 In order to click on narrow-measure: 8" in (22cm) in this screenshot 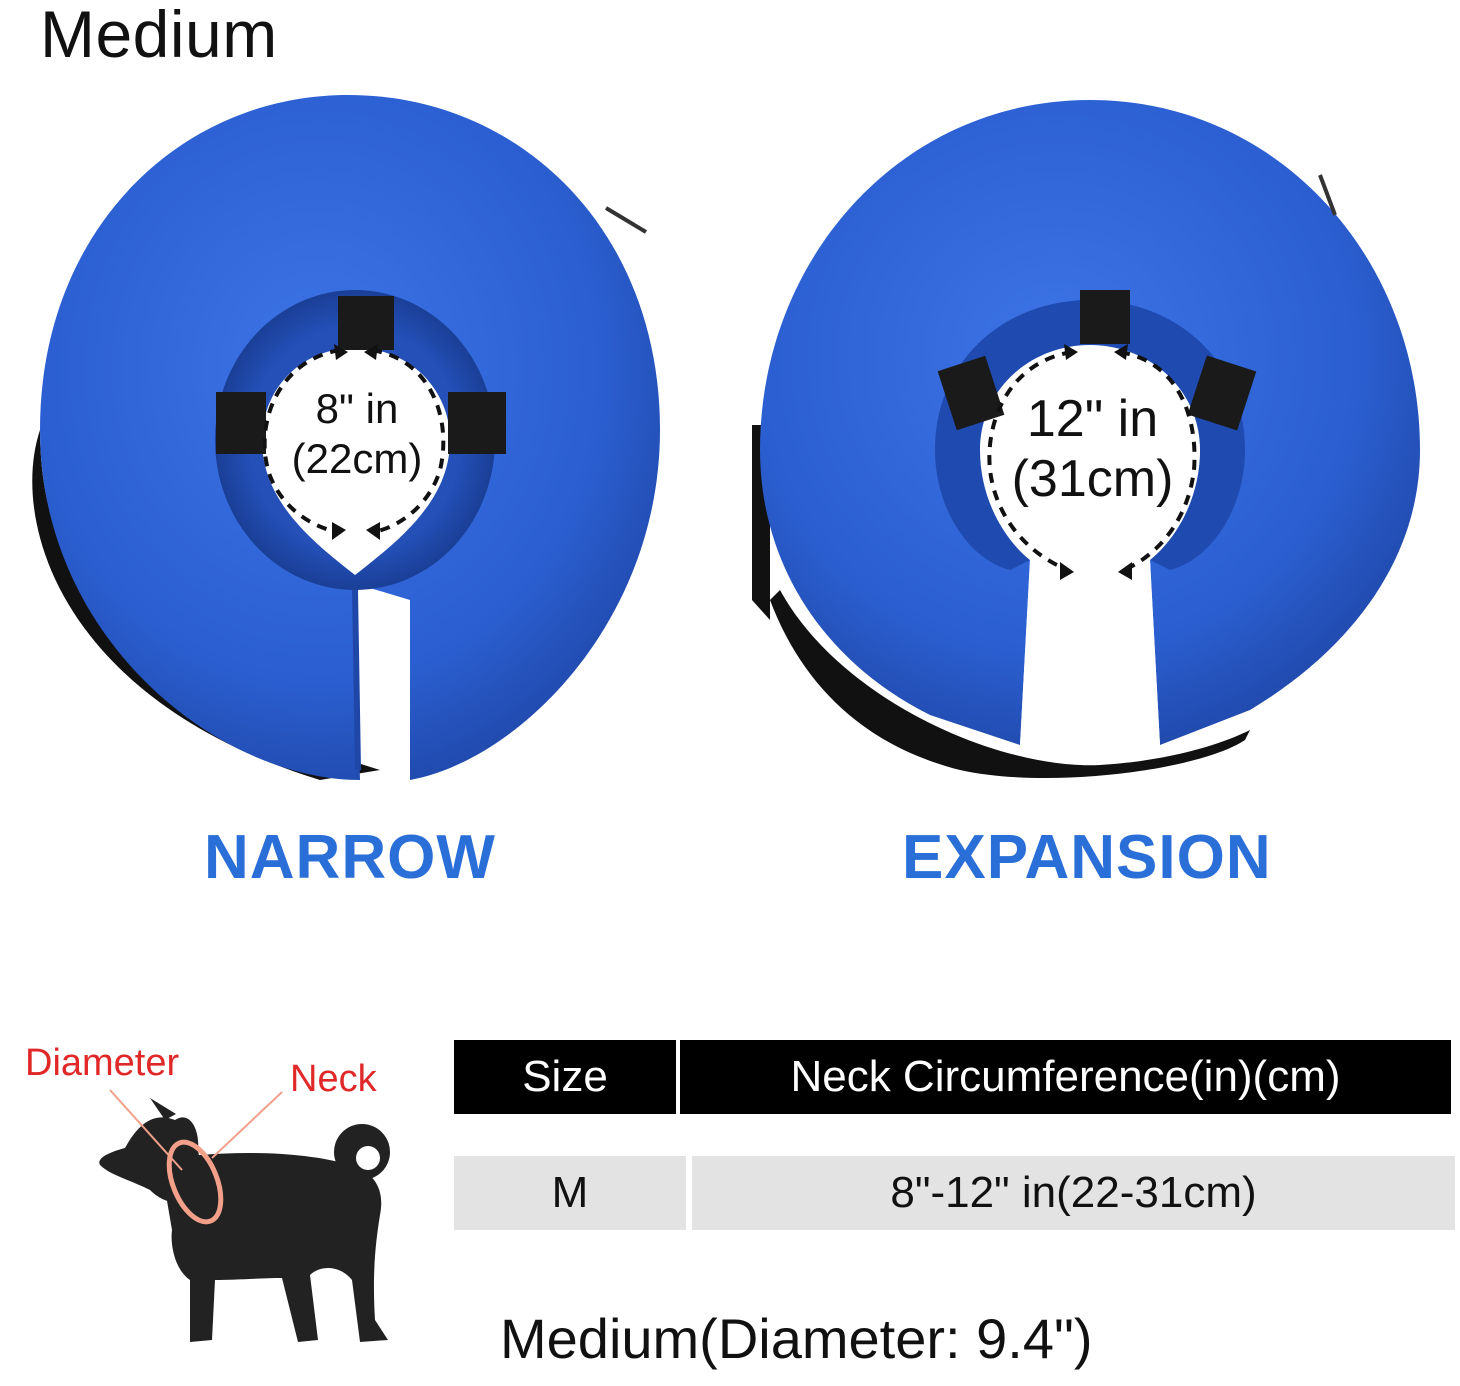, I will do `click(357, 433)`.